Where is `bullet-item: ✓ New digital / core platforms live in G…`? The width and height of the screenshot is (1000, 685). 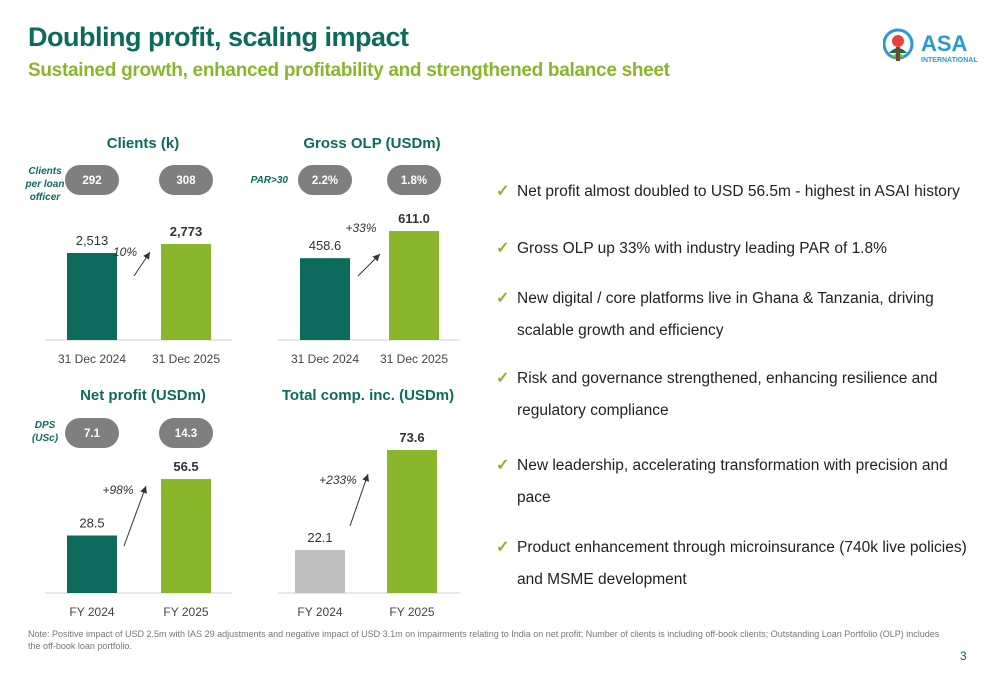 bullet-item: ✓ New digital / core platforms live in G… is located at coordinates (736, 315).